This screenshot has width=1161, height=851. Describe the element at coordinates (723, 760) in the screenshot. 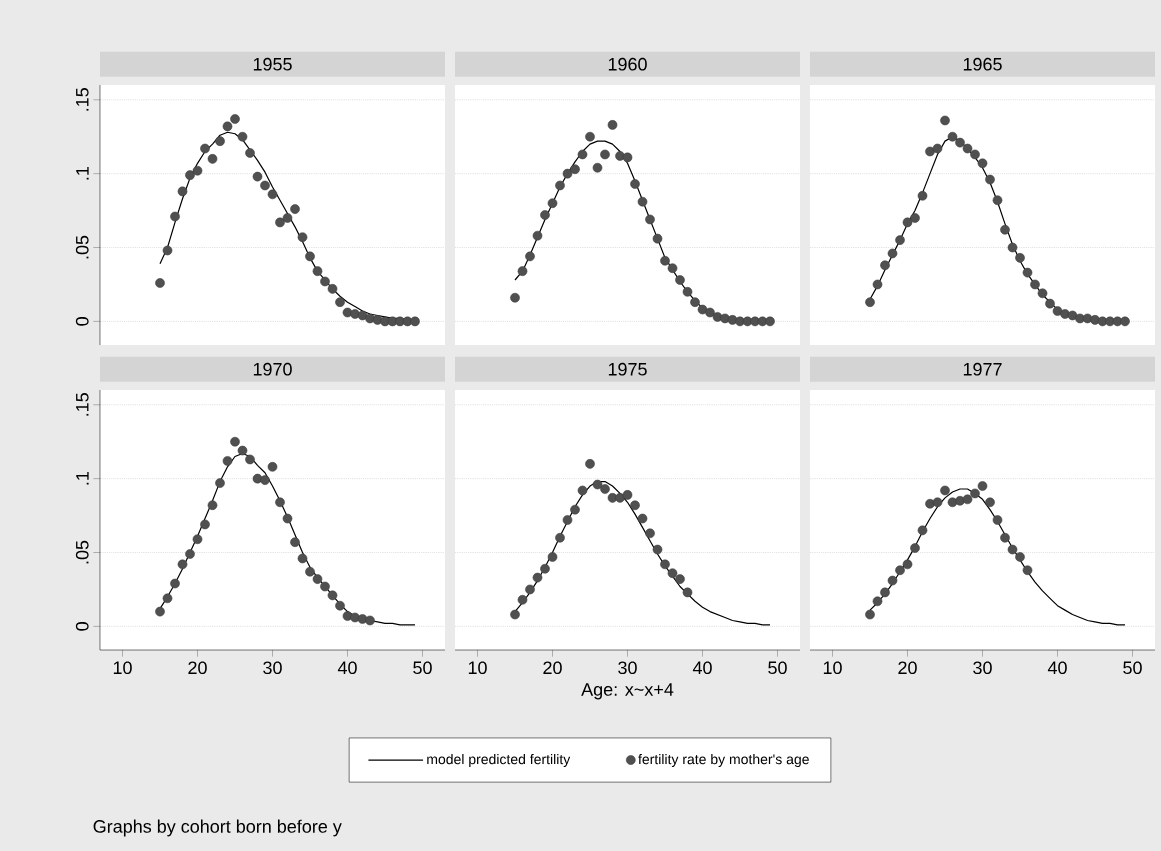

I see `legend-label: fertility rate by mother's age` at that location.